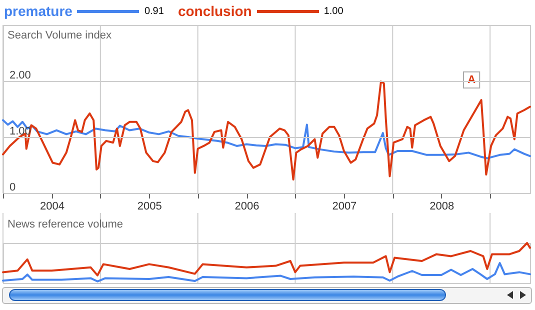 The image size is (535, 310). What do you see at coordinates (52, 206) in the screenshot?
I see `x-tick-label: 2004` at bounding box center [52, 206].